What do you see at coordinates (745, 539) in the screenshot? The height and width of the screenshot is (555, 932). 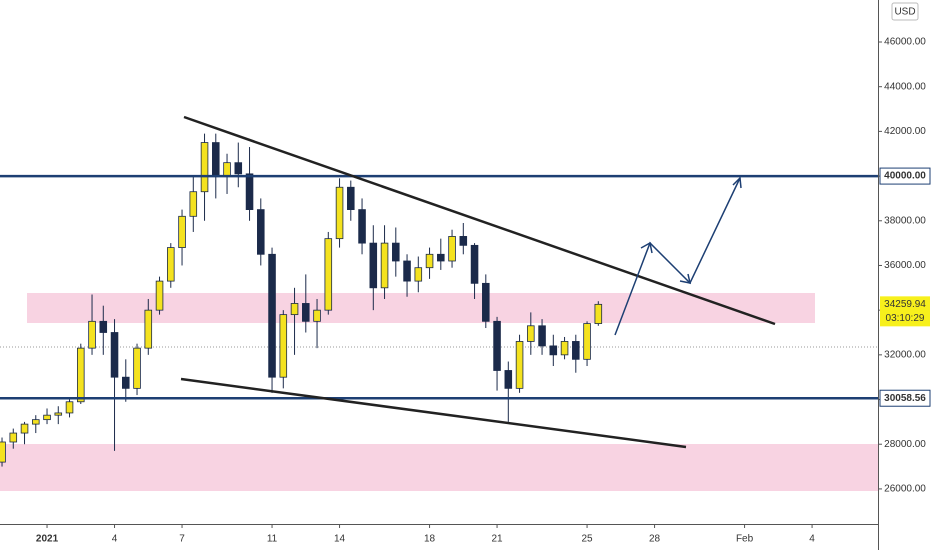 I see `x-tick-label: Feb` at bounding box center [745, 539].